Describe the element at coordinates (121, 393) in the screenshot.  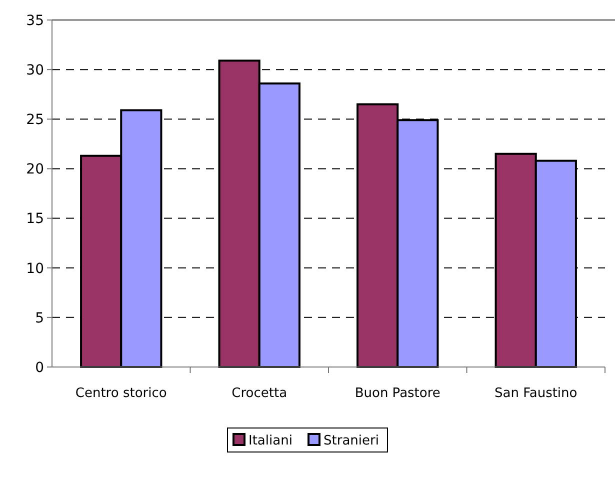
I see `x-tick-label: Centro storico` at that location.